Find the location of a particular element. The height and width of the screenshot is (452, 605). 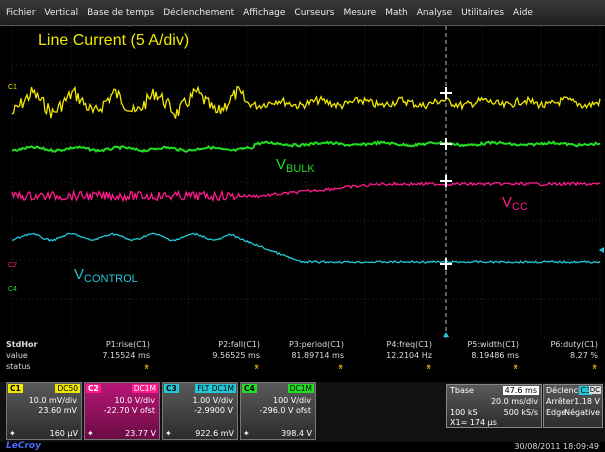

c3-offset: -2.9900 V is located at coordinates (213, 410).